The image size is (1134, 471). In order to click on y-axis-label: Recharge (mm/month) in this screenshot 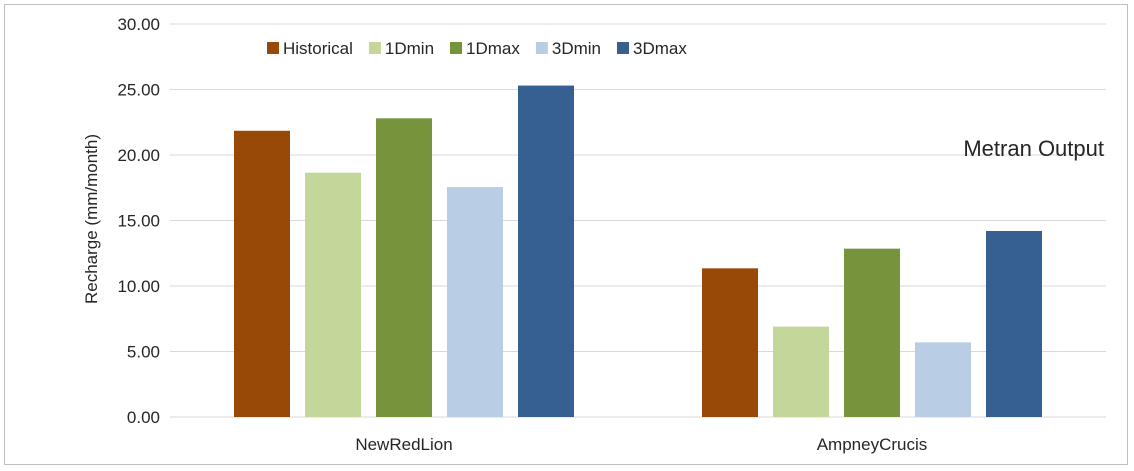, I will do `click(91, 219)`.